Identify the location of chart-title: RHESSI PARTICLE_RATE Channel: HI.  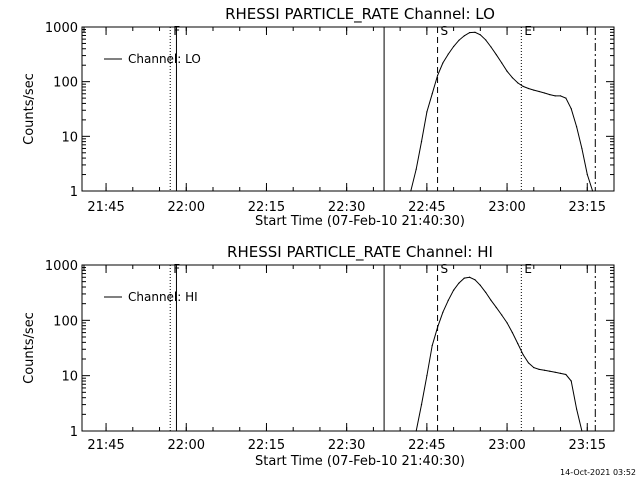
(360, 252).